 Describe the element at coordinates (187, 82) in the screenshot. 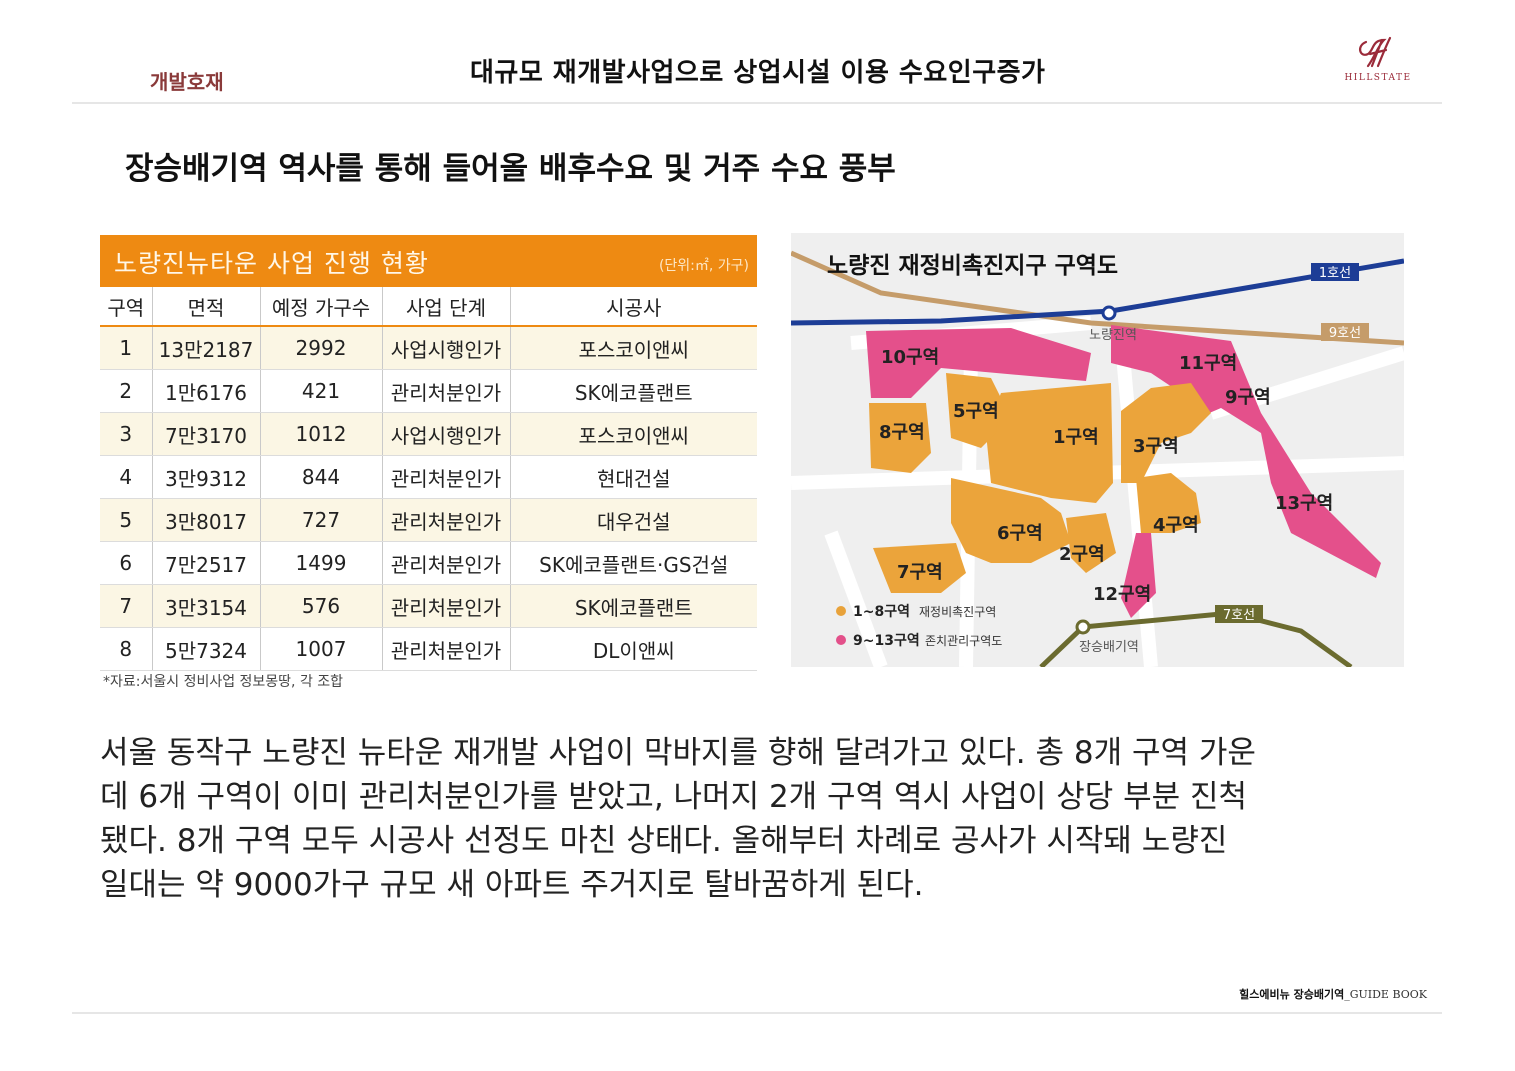

I see `category-label: 개발호재` at that location.